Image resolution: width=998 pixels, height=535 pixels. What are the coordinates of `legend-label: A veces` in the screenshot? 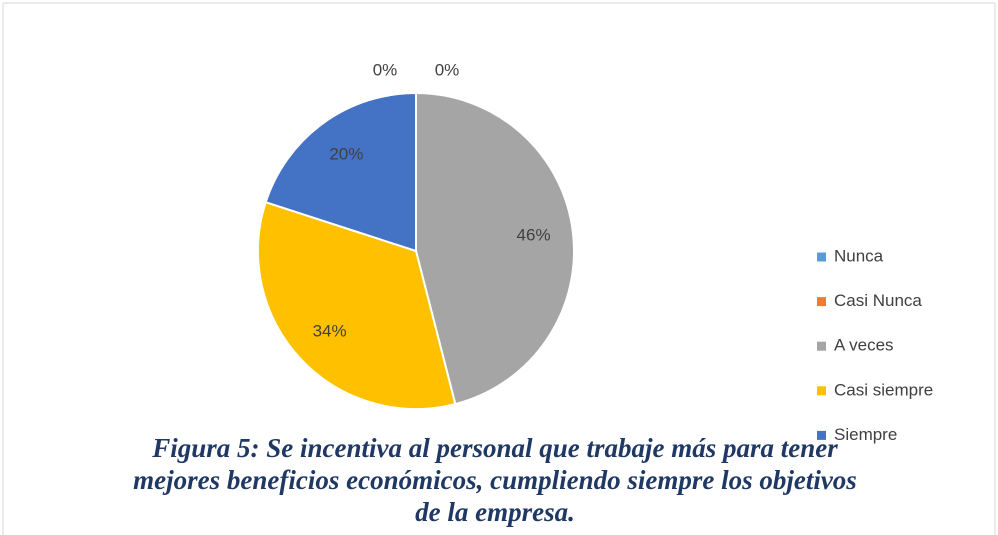 It's located at (864, 345).